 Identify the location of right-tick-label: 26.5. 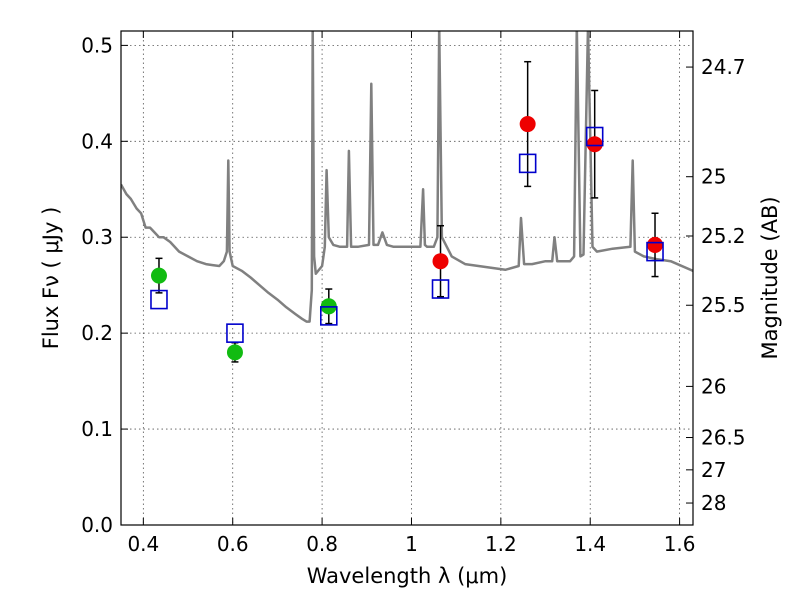
(723, 438).